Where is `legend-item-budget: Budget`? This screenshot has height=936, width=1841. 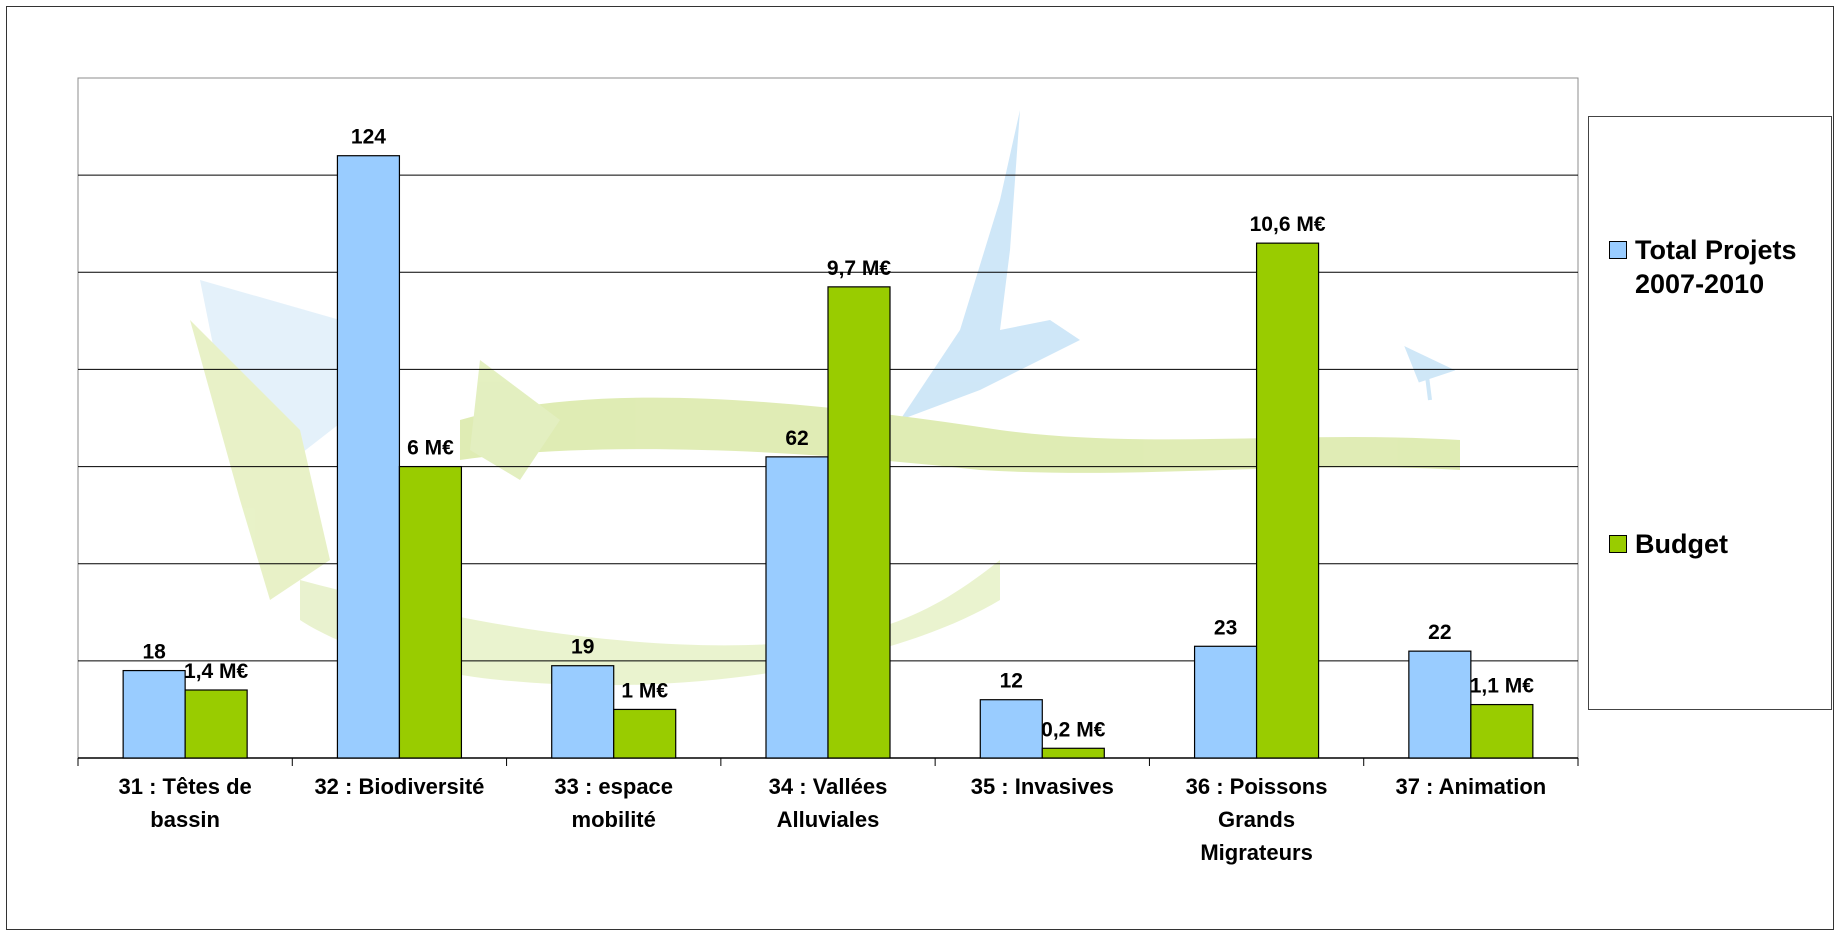 legend-item-budget: Budget is located at coordinates (1722, 544).